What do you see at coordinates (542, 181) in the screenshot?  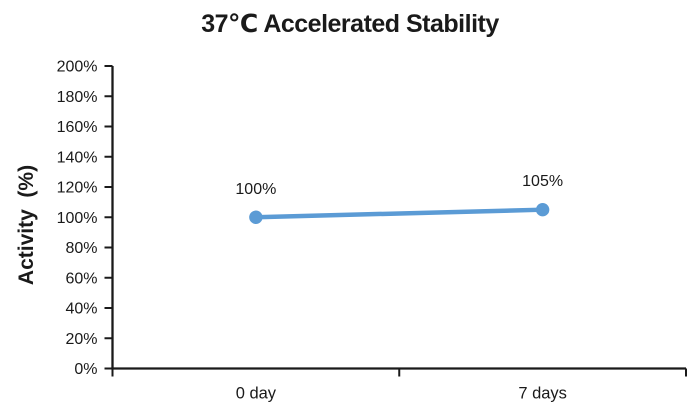 I see `data-point-label: 105%` at bounding box center [542, 181].